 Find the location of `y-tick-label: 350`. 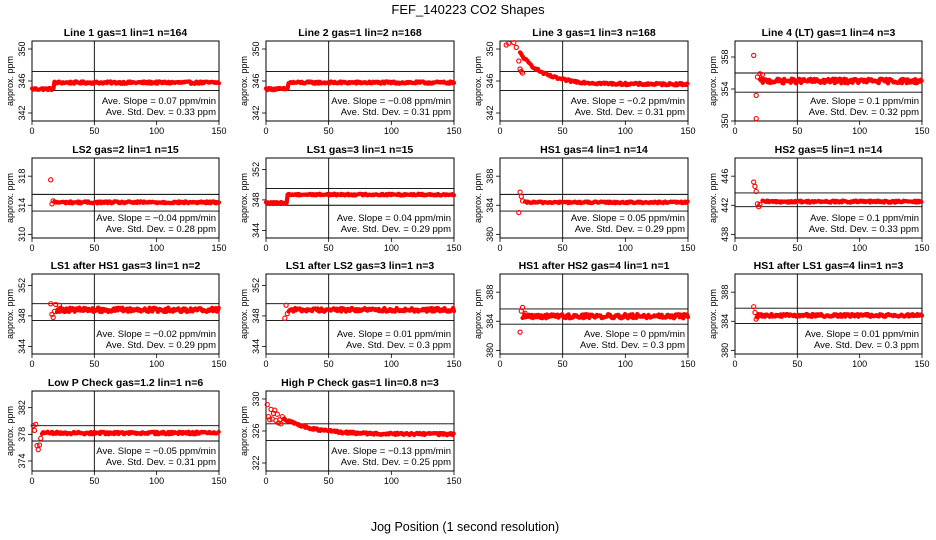

y-tick-label: 350 is located at coordinates (256, 48).